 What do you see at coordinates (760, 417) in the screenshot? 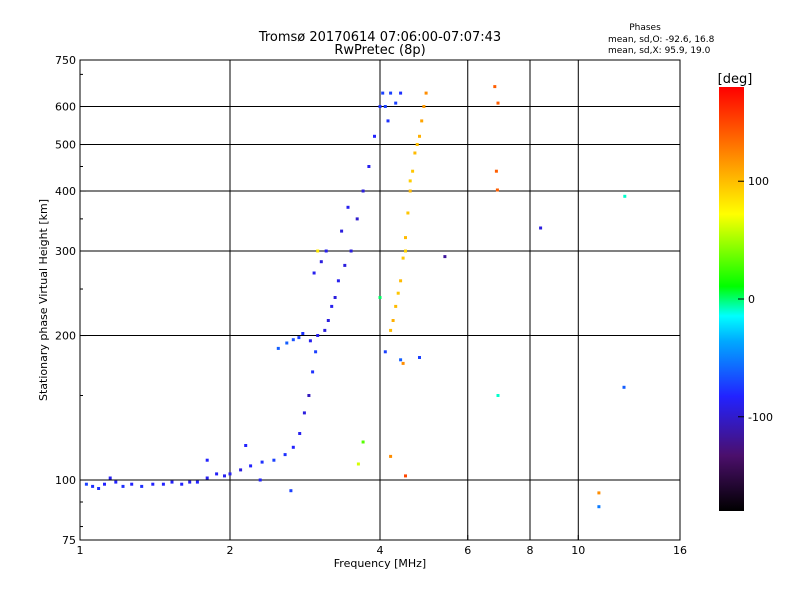
I see `colorbar-tick-label: -100` at bounding box center [760, 417].